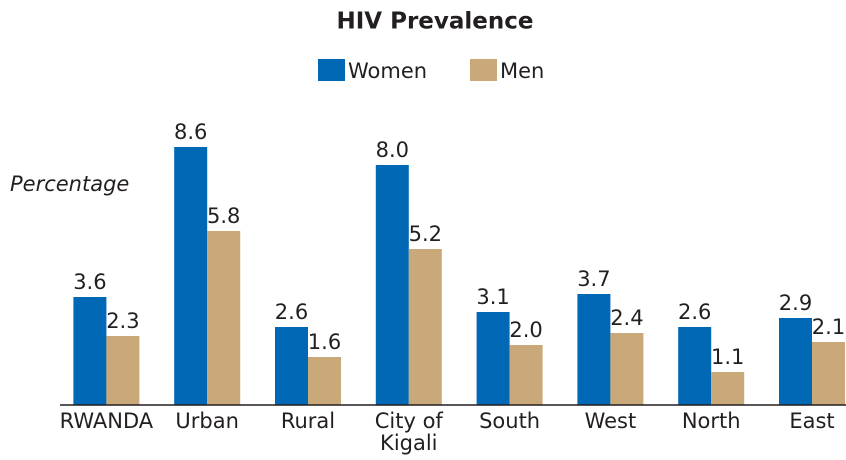  What do you see at coordinates (522, 71) in the screenshot?
I see `legend-label: Men` at bounding box center [522, 71].